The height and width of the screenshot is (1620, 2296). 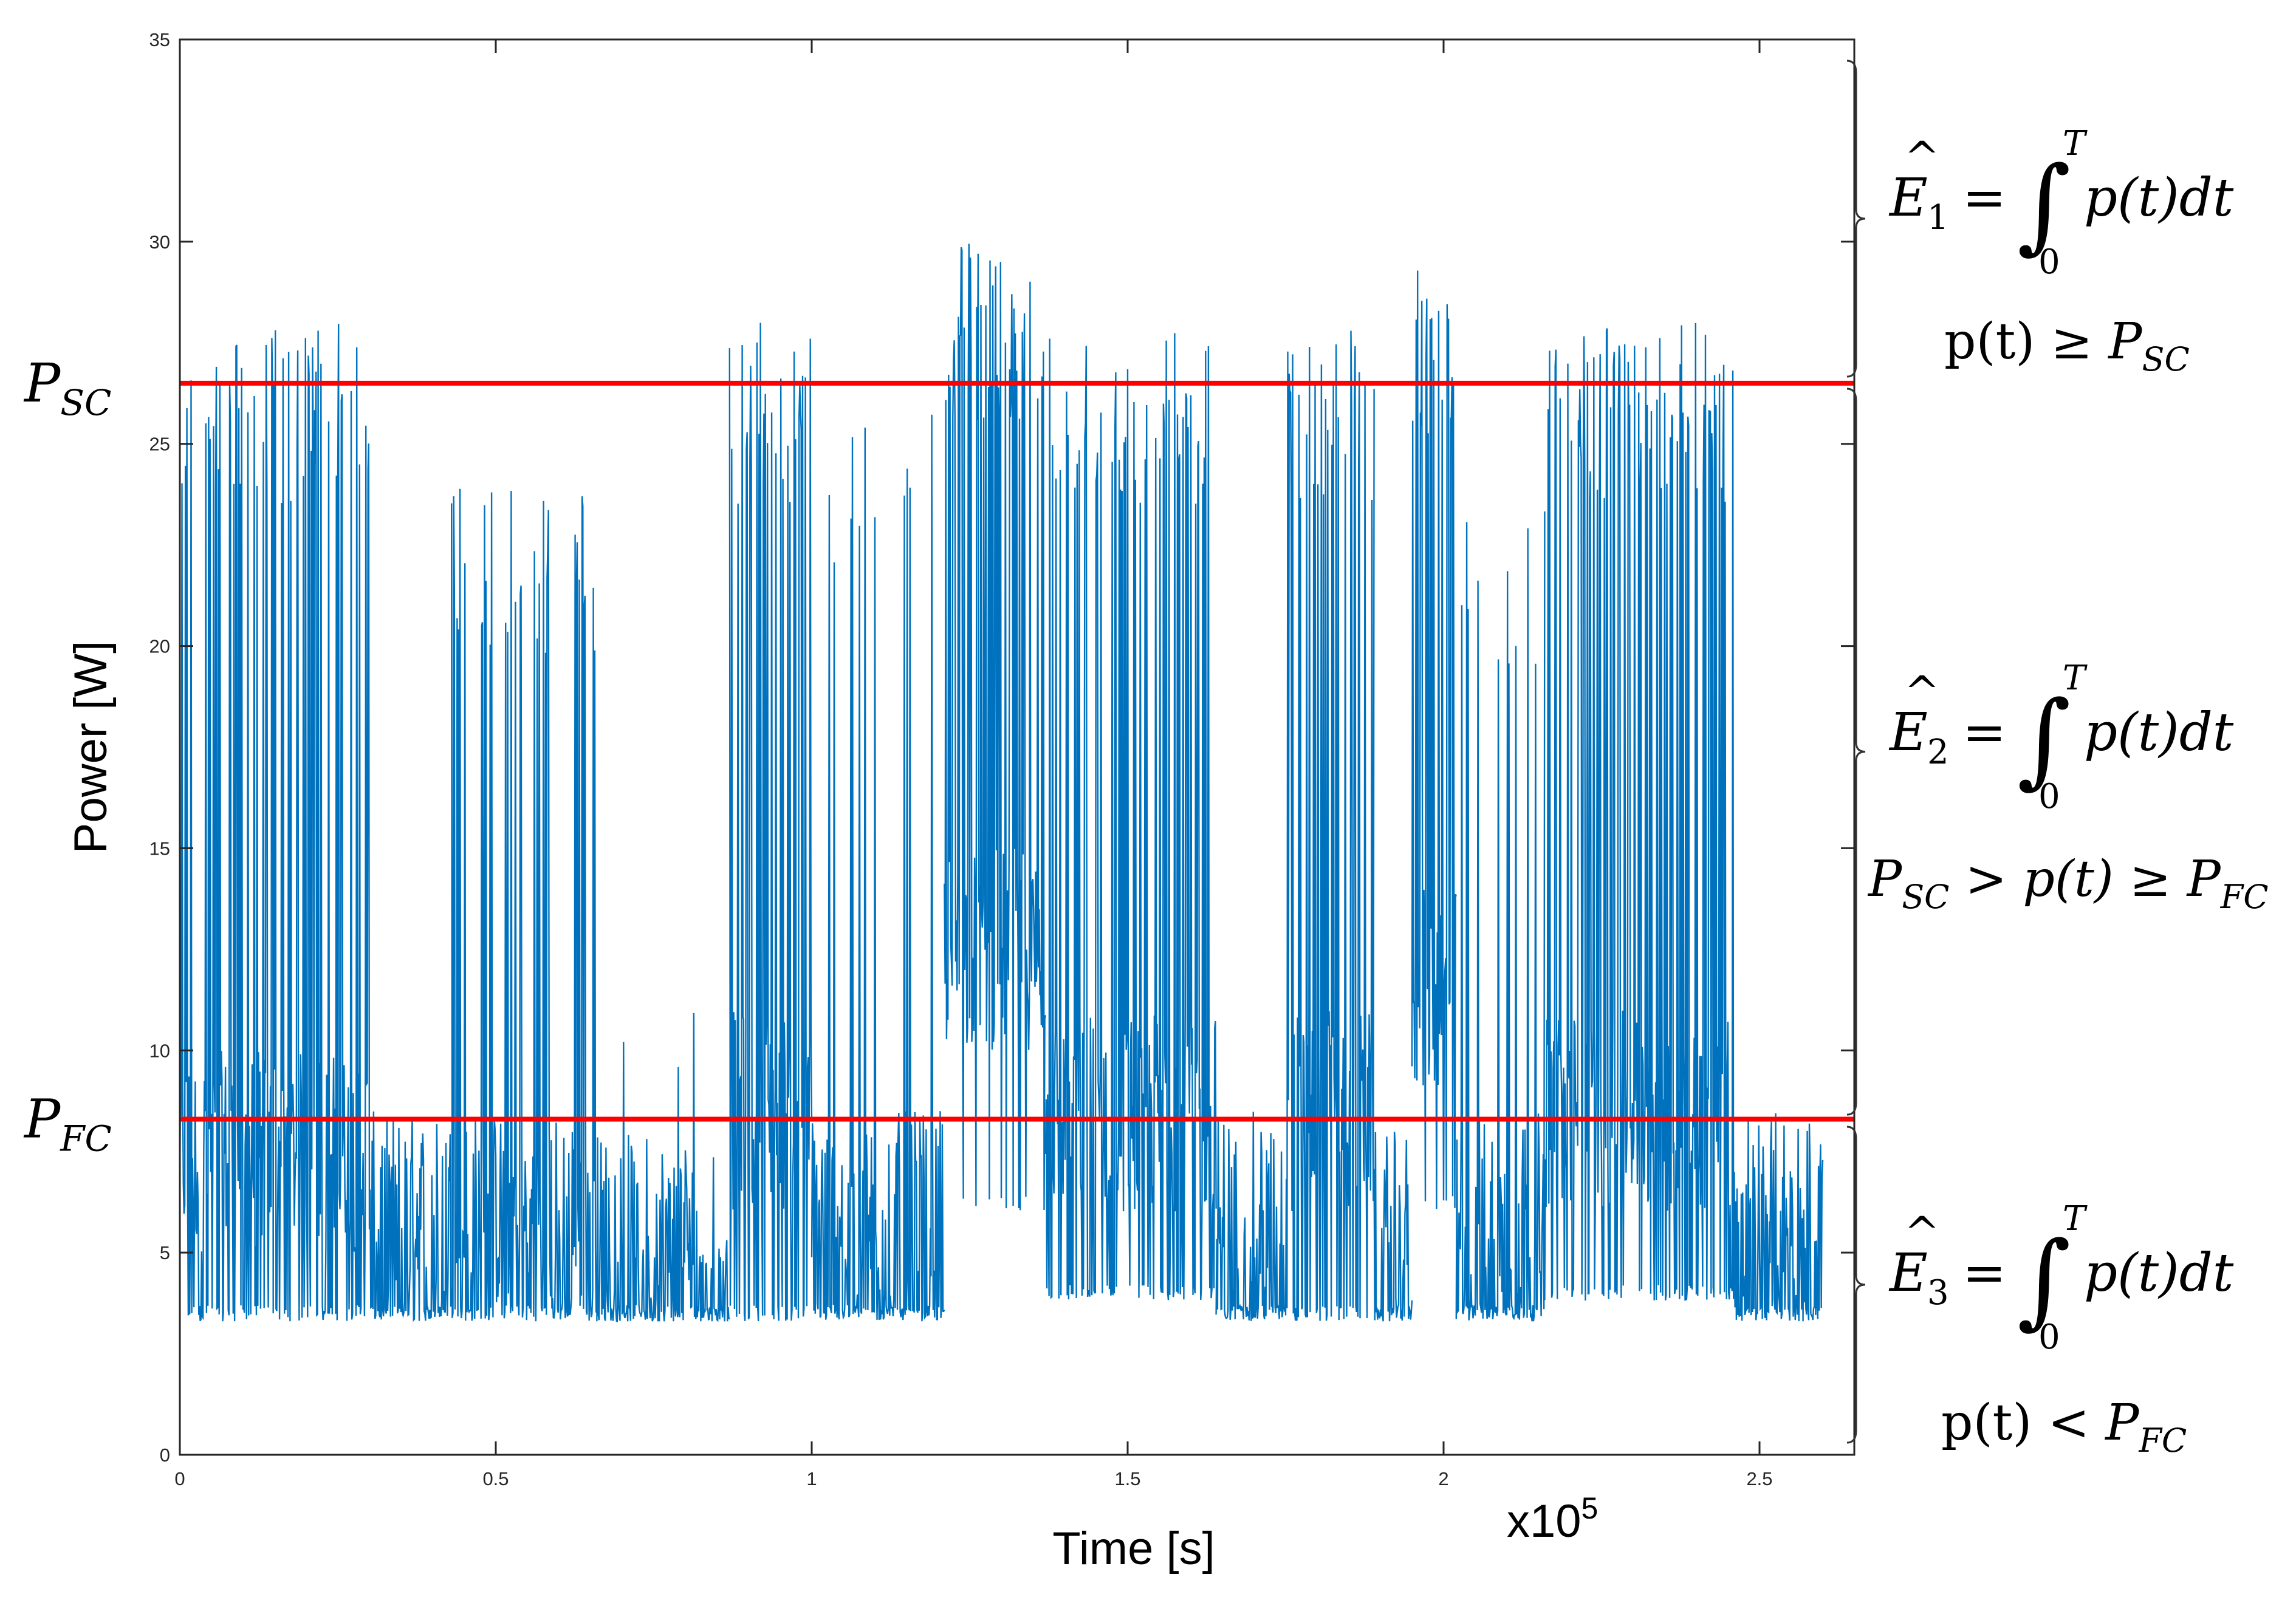 What do you see at coordinates (159, 40) in the screenshot?
I see `y-tick-label: 35` at bounding box center [159, 40].